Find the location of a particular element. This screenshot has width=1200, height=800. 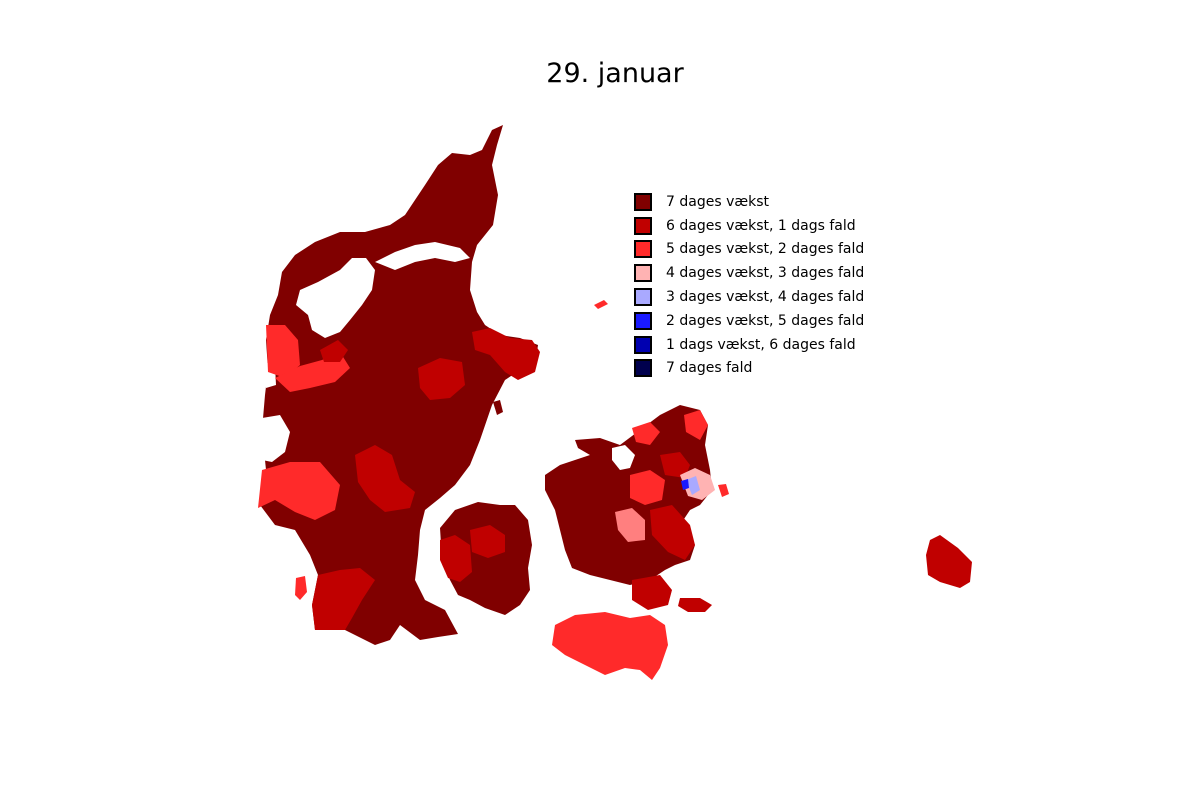

legend-label: 4 dages vækst, 3 dages fald is located at coordinates (765, 273).